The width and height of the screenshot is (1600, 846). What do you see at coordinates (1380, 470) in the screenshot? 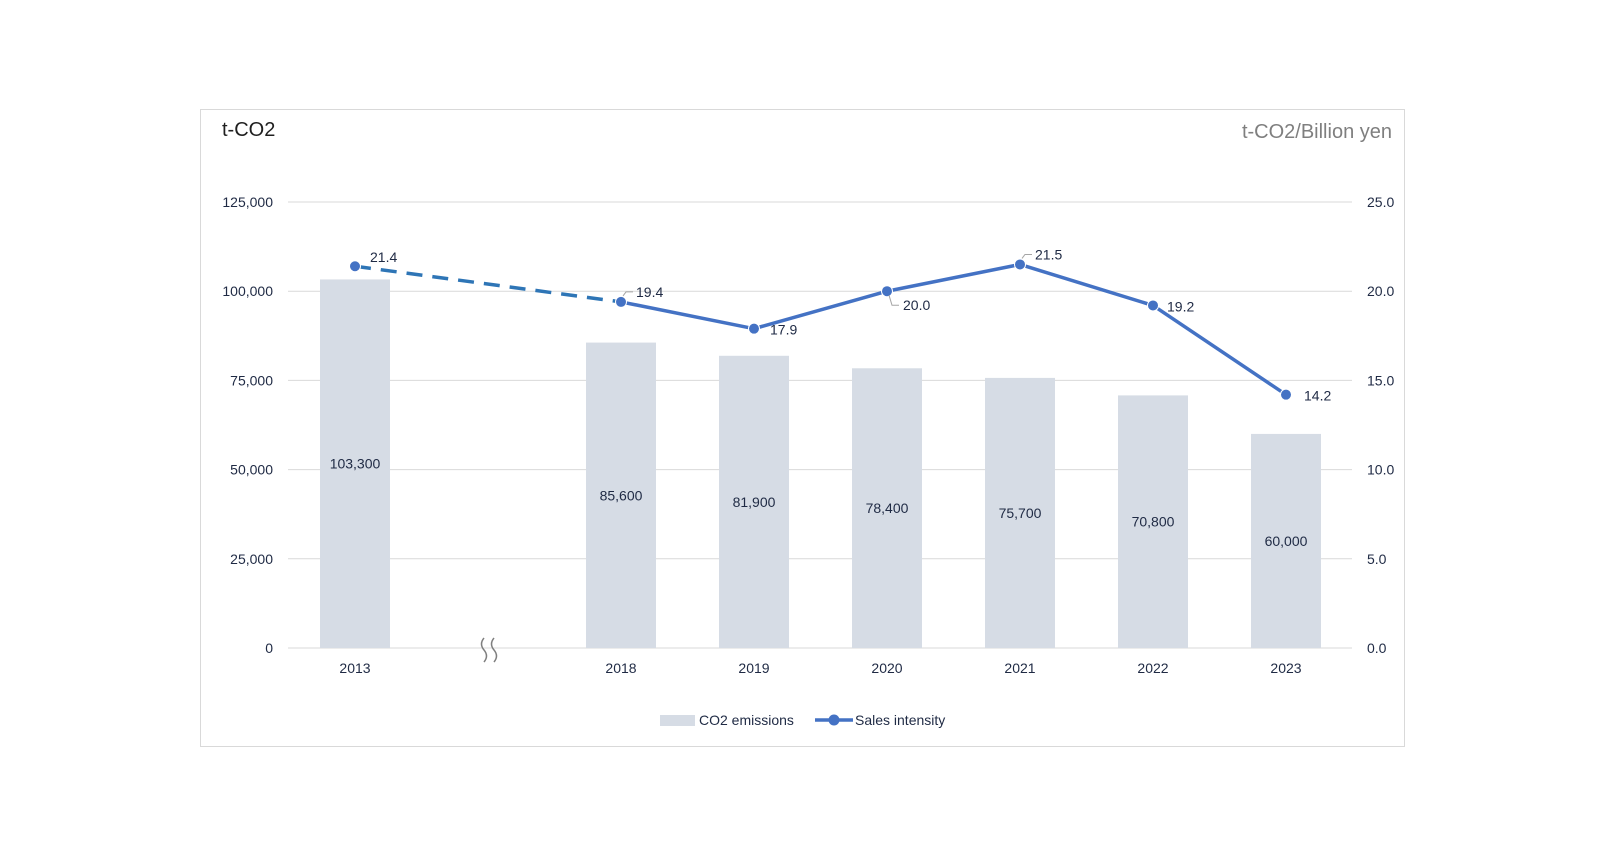
I see `y-right-tick-label: 10.0` at bounding box center [1380, 470].